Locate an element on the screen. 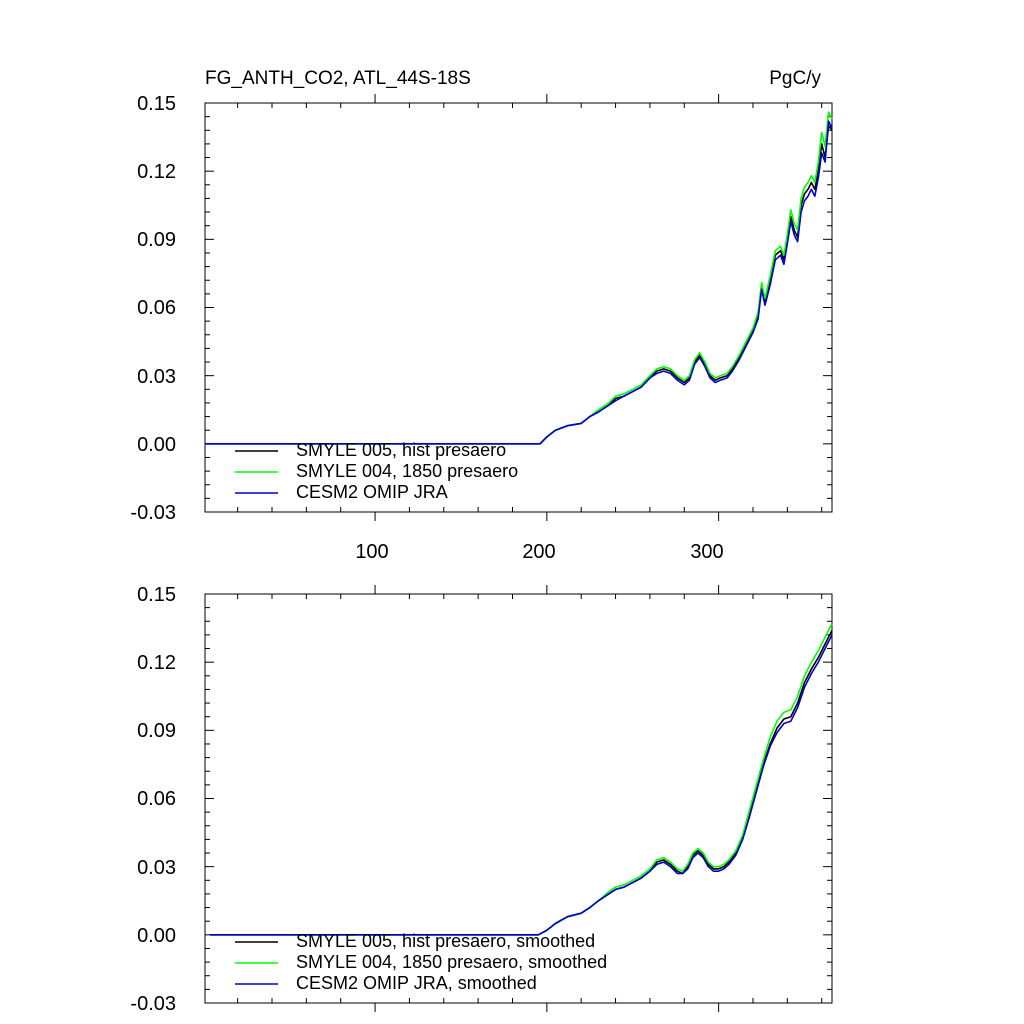  chart-units-label: PgC/y is located at coordinates (795, 78).